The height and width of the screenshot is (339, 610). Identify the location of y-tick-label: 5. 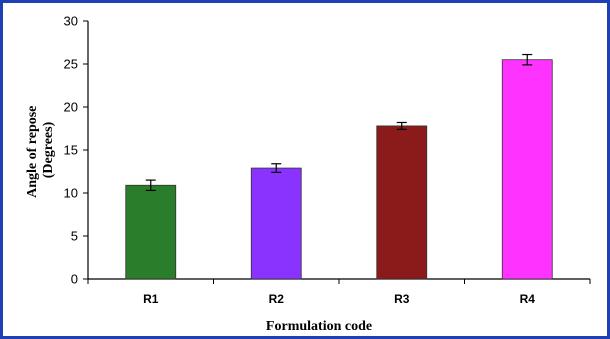
(74, 236).